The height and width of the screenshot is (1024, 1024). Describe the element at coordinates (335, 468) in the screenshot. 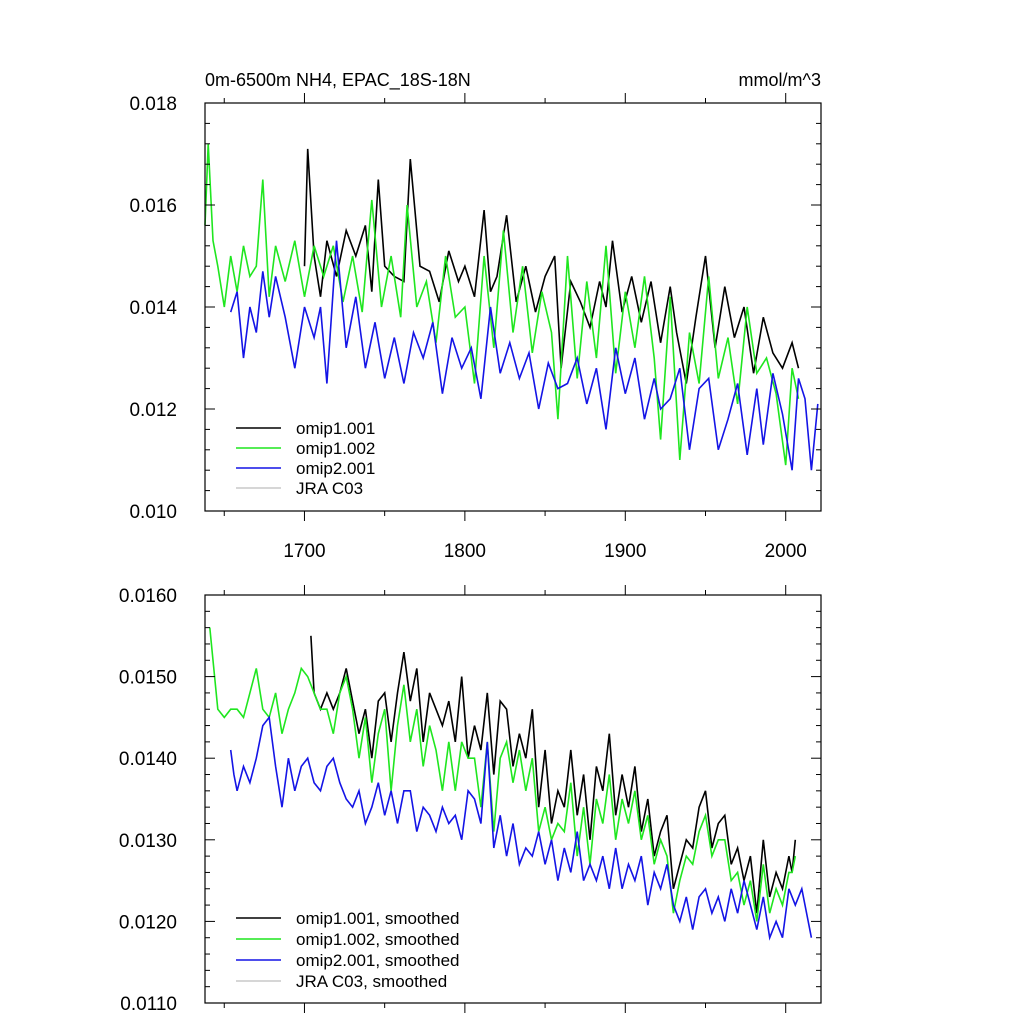

I see `legend-label: omip2.001` at that location.